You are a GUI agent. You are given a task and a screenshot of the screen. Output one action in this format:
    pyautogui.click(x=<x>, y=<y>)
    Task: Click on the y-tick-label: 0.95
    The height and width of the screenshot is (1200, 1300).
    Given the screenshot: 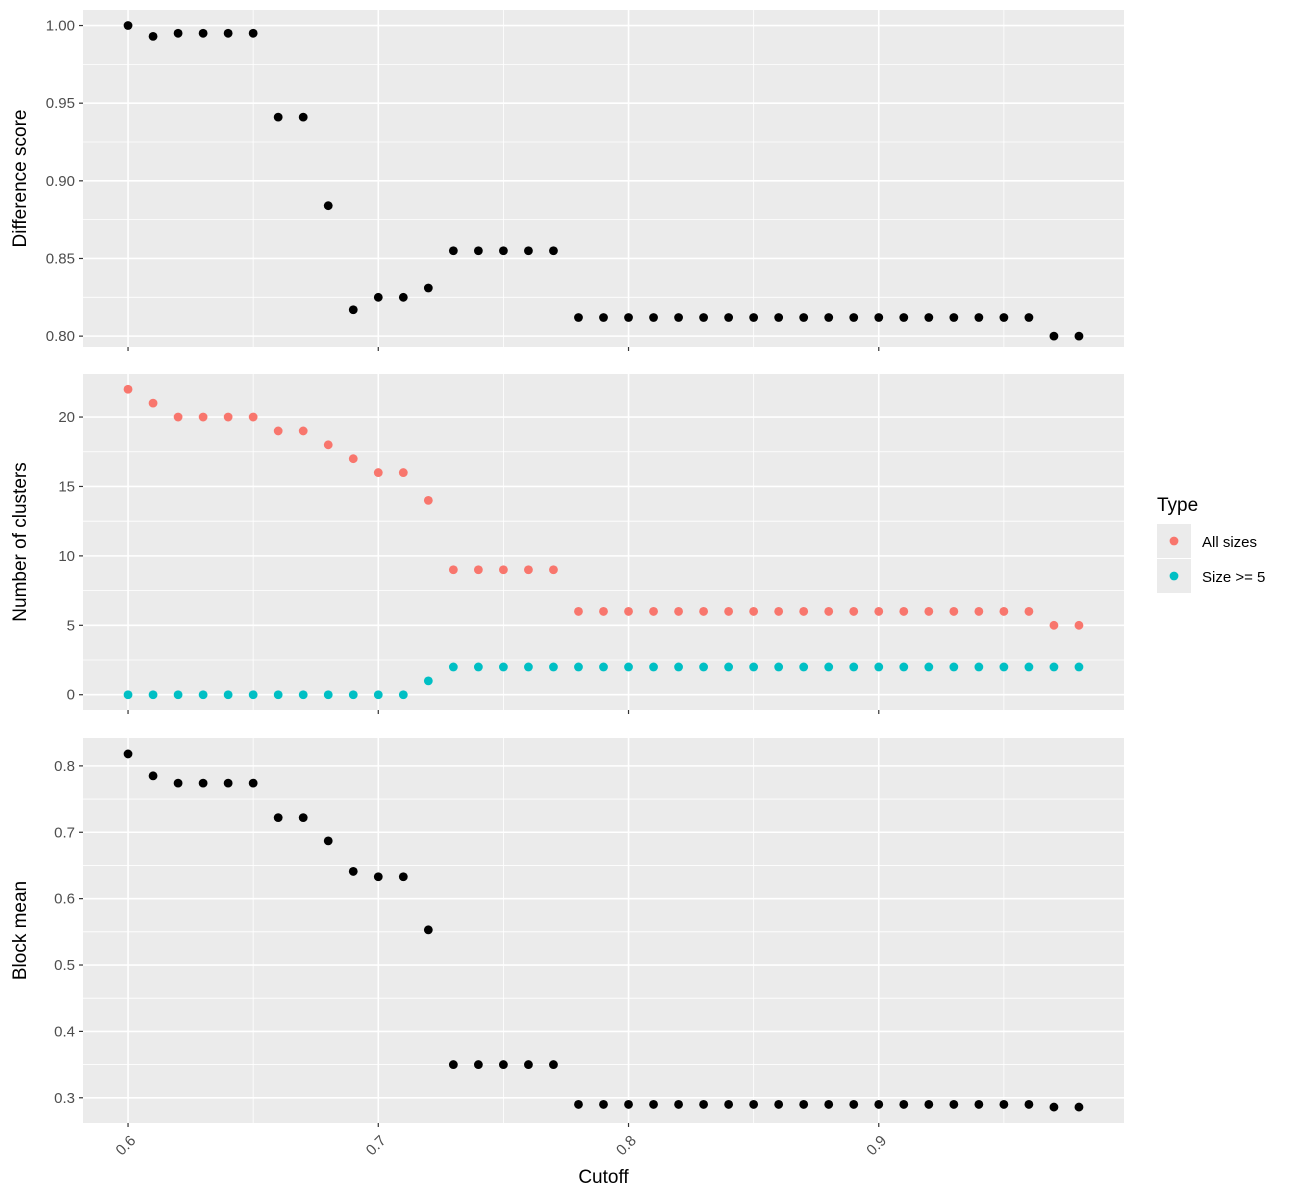 What is the action you would take?
    pyautogui.click(x=60, y=103)
    